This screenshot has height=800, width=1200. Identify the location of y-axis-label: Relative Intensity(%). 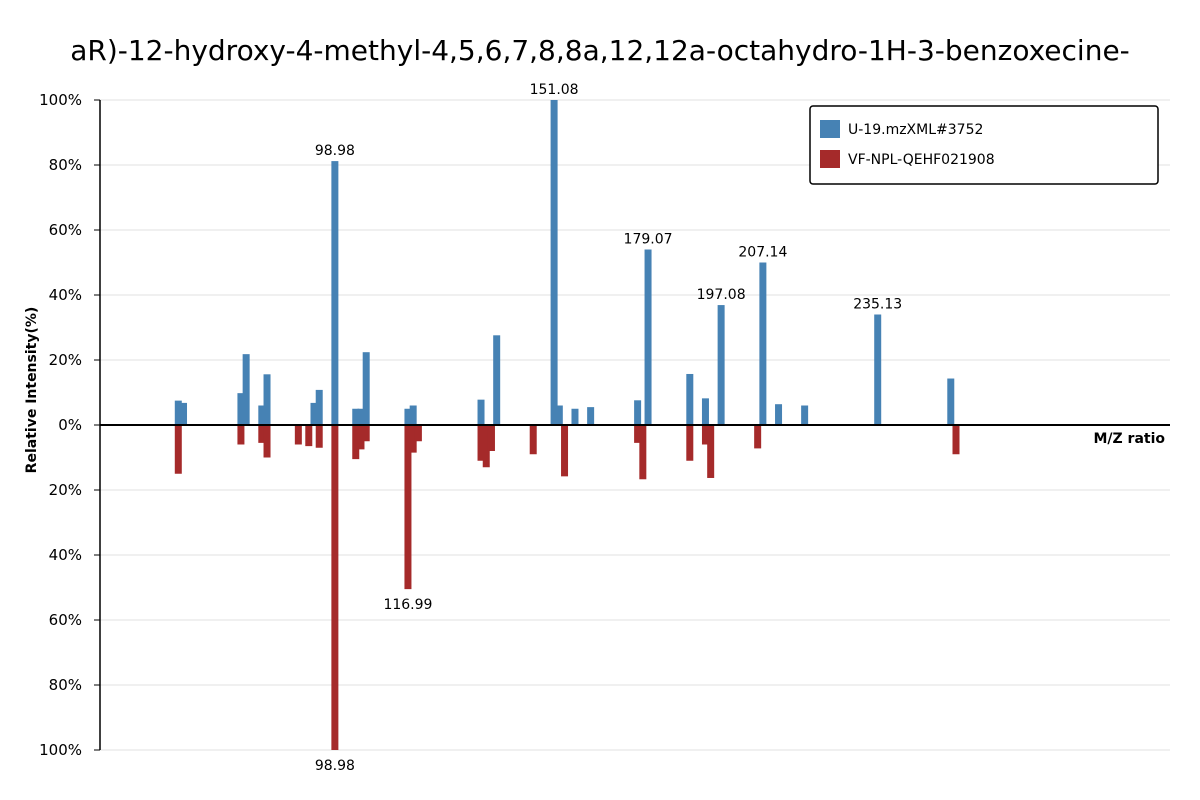
(32, 390).